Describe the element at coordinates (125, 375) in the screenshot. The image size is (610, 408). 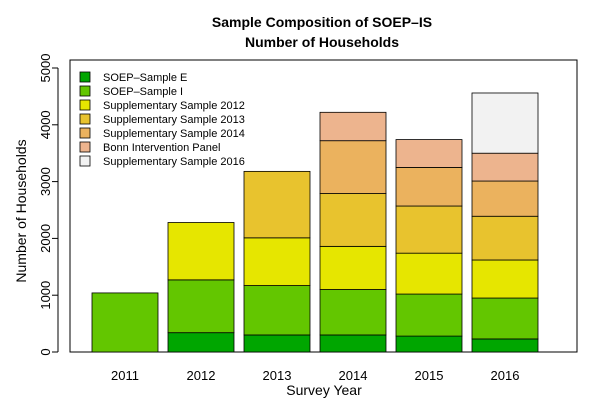
I see `x-tick-label: 2011` at that location.